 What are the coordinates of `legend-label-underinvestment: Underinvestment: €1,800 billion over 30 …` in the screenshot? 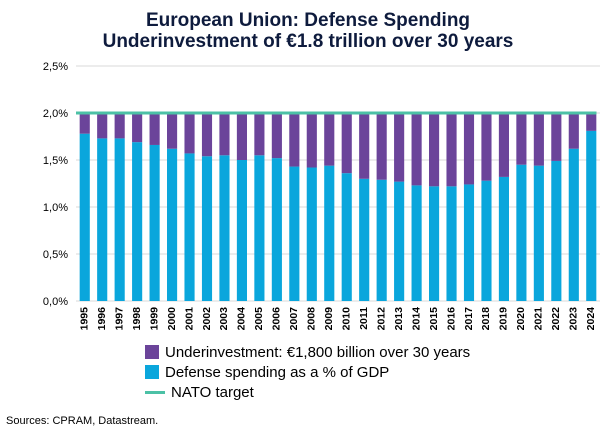 It's located at (318, 352).